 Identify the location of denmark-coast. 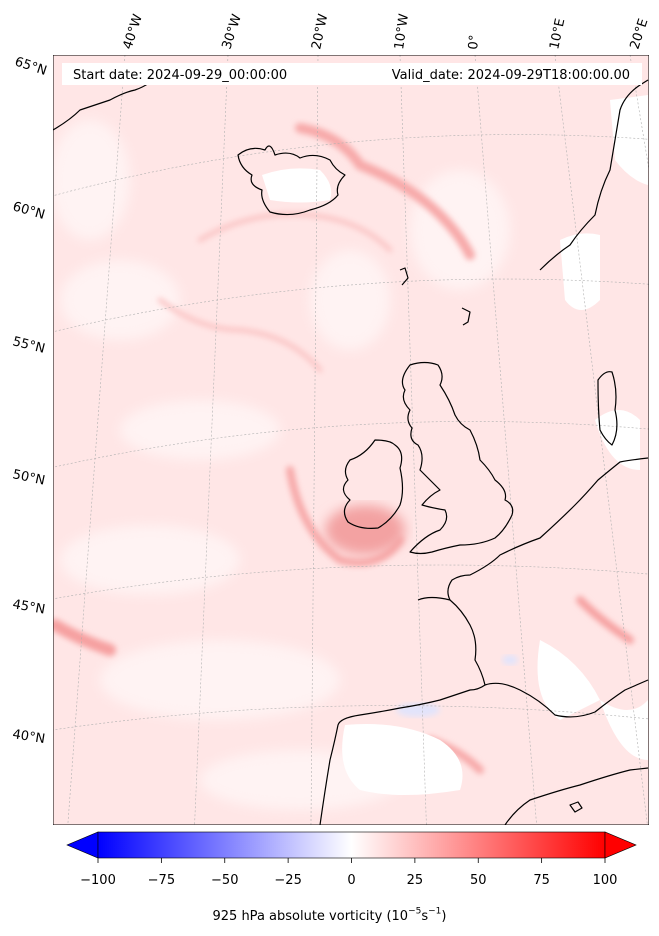
(607, 408).